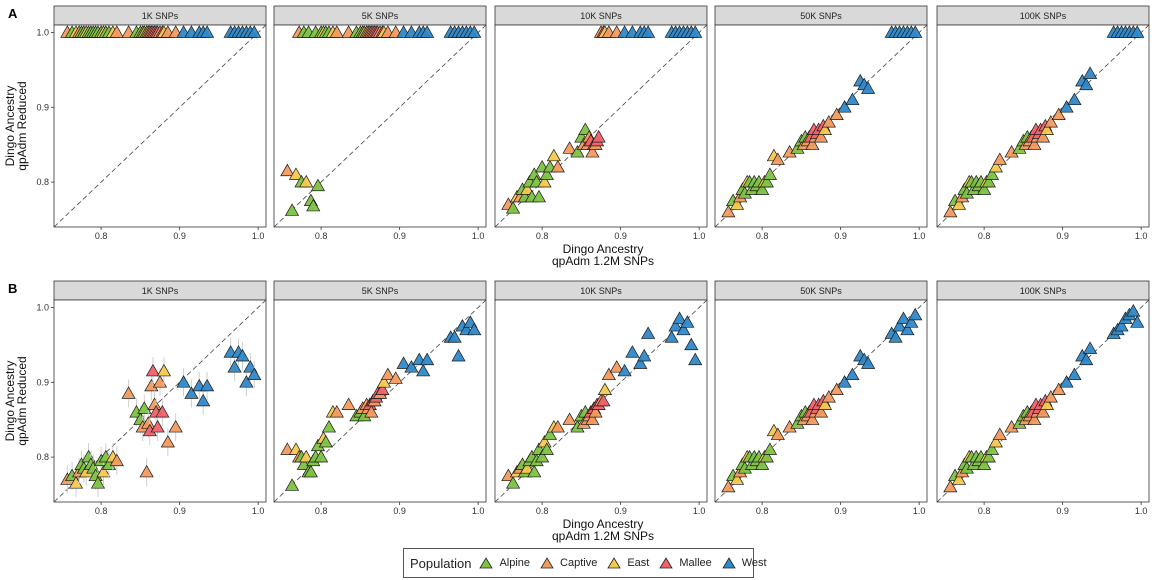 The width and height of the screenshot is (1160, 580). Describe the element at coordinates (821, 291) in the screenshot. I see `panel-title-B-3: 50K SNPs` at that location.